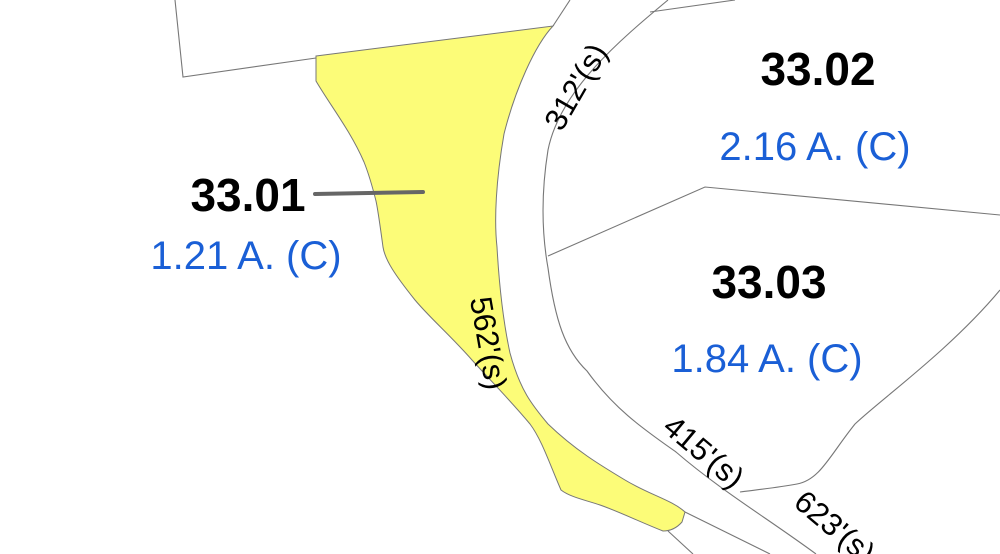  Describe the element at coordinates (488, 343) in the screenshot. I see `dimension-label: 562'(s)` at that location.